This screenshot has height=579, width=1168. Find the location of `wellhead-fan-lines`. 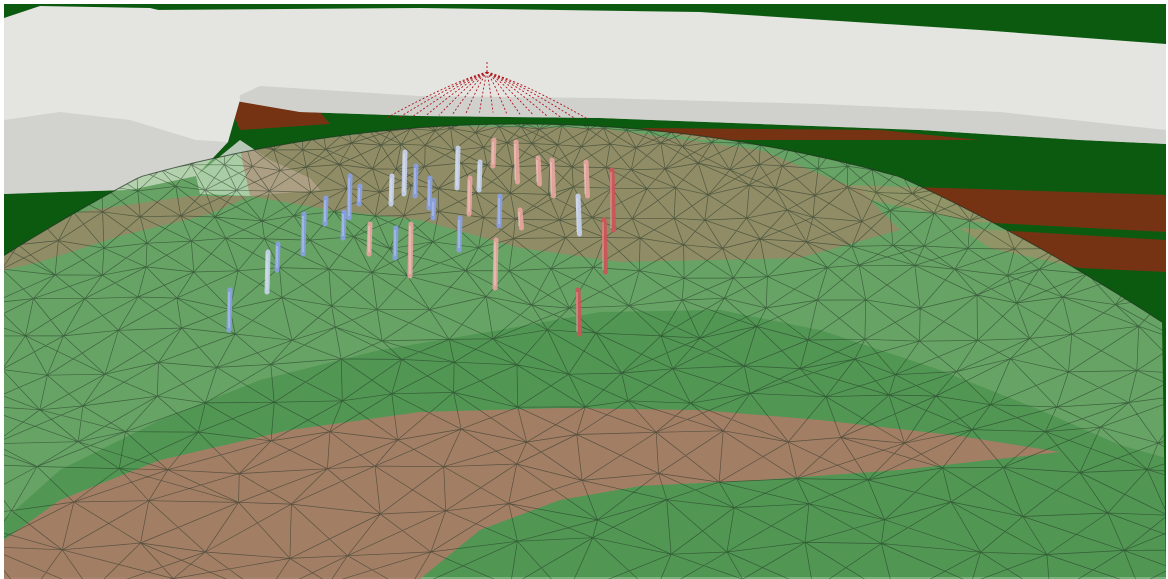

wellhead-fan-lines is located at coordinates (486, 91).